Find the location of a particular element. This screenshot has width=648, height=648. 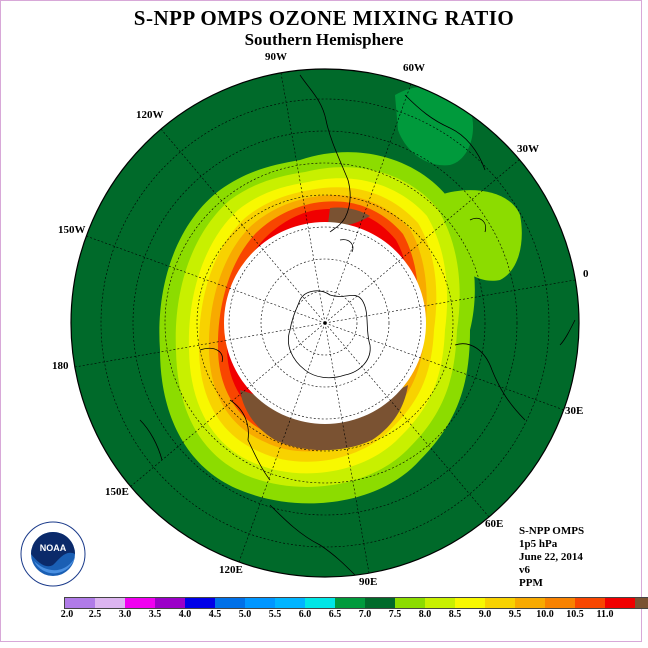

colorbar-tick-label: 10.5 is located at coordinates (575, 614).